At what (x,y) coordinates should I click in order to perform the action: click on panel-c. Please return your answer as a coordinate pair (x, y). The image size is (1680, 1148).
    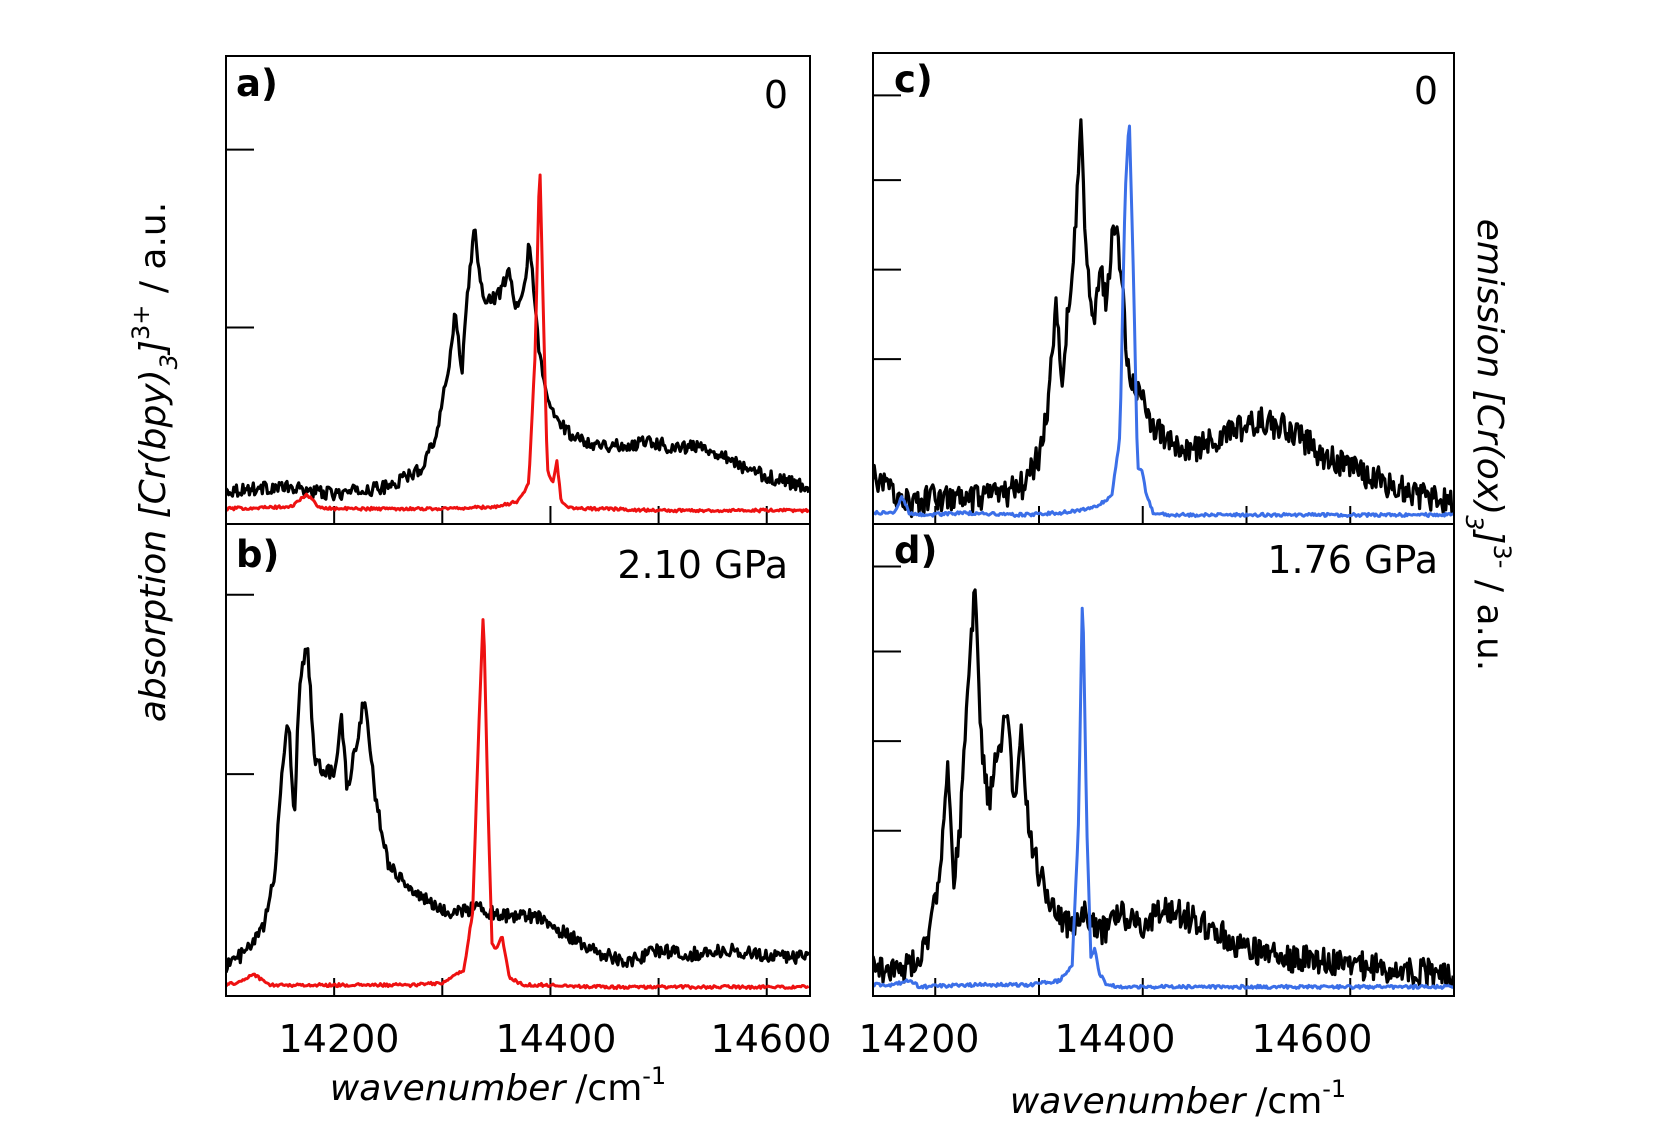
    Looking at the image, I should click on (1163, 288).